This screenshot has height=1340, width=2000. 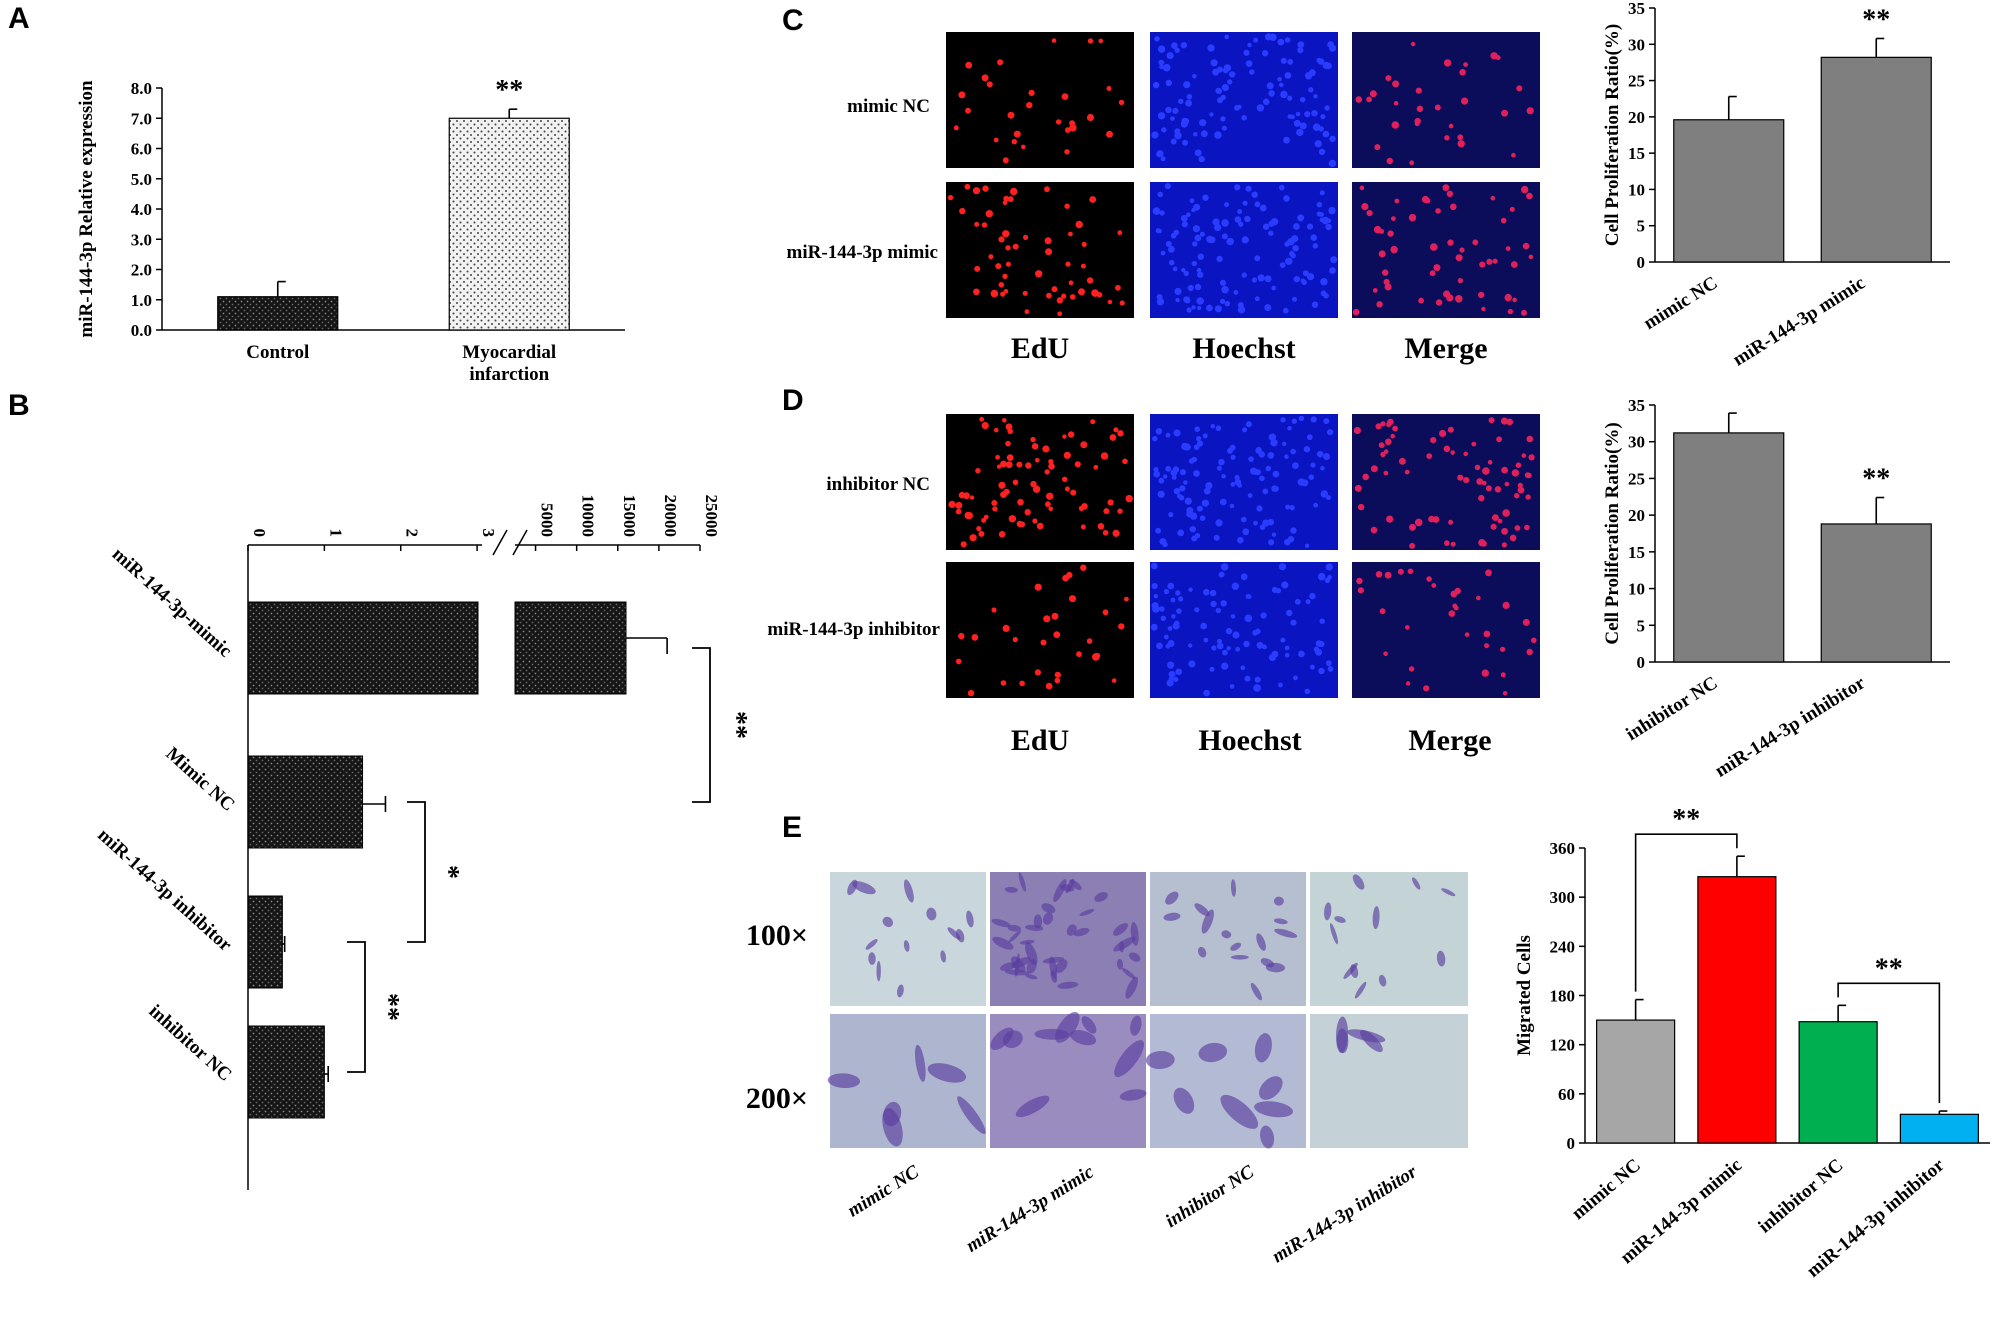 What do you see at coordinates (335, 533) in the screenshot?
I see `x-tick-label: 1` at bounding box center [335, 533].